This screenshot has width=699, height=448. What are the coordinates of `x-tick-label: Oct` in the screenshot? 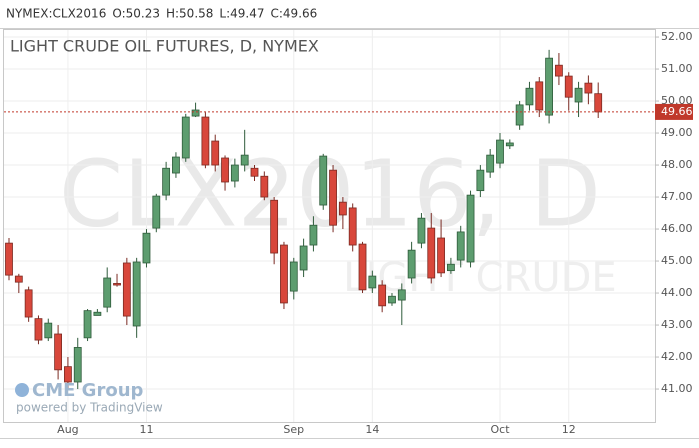 It's located at (500, 429).